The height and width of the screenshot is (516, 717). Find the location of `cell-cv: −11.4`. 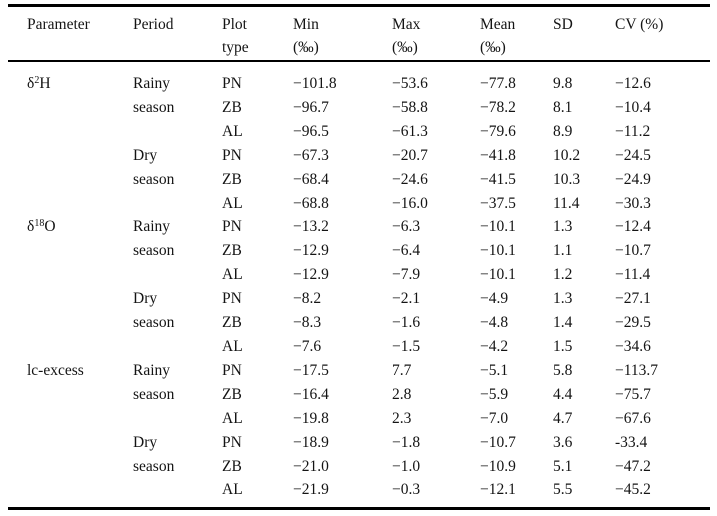

cell-cv: −11.4 is located at coordinates (633, 275).